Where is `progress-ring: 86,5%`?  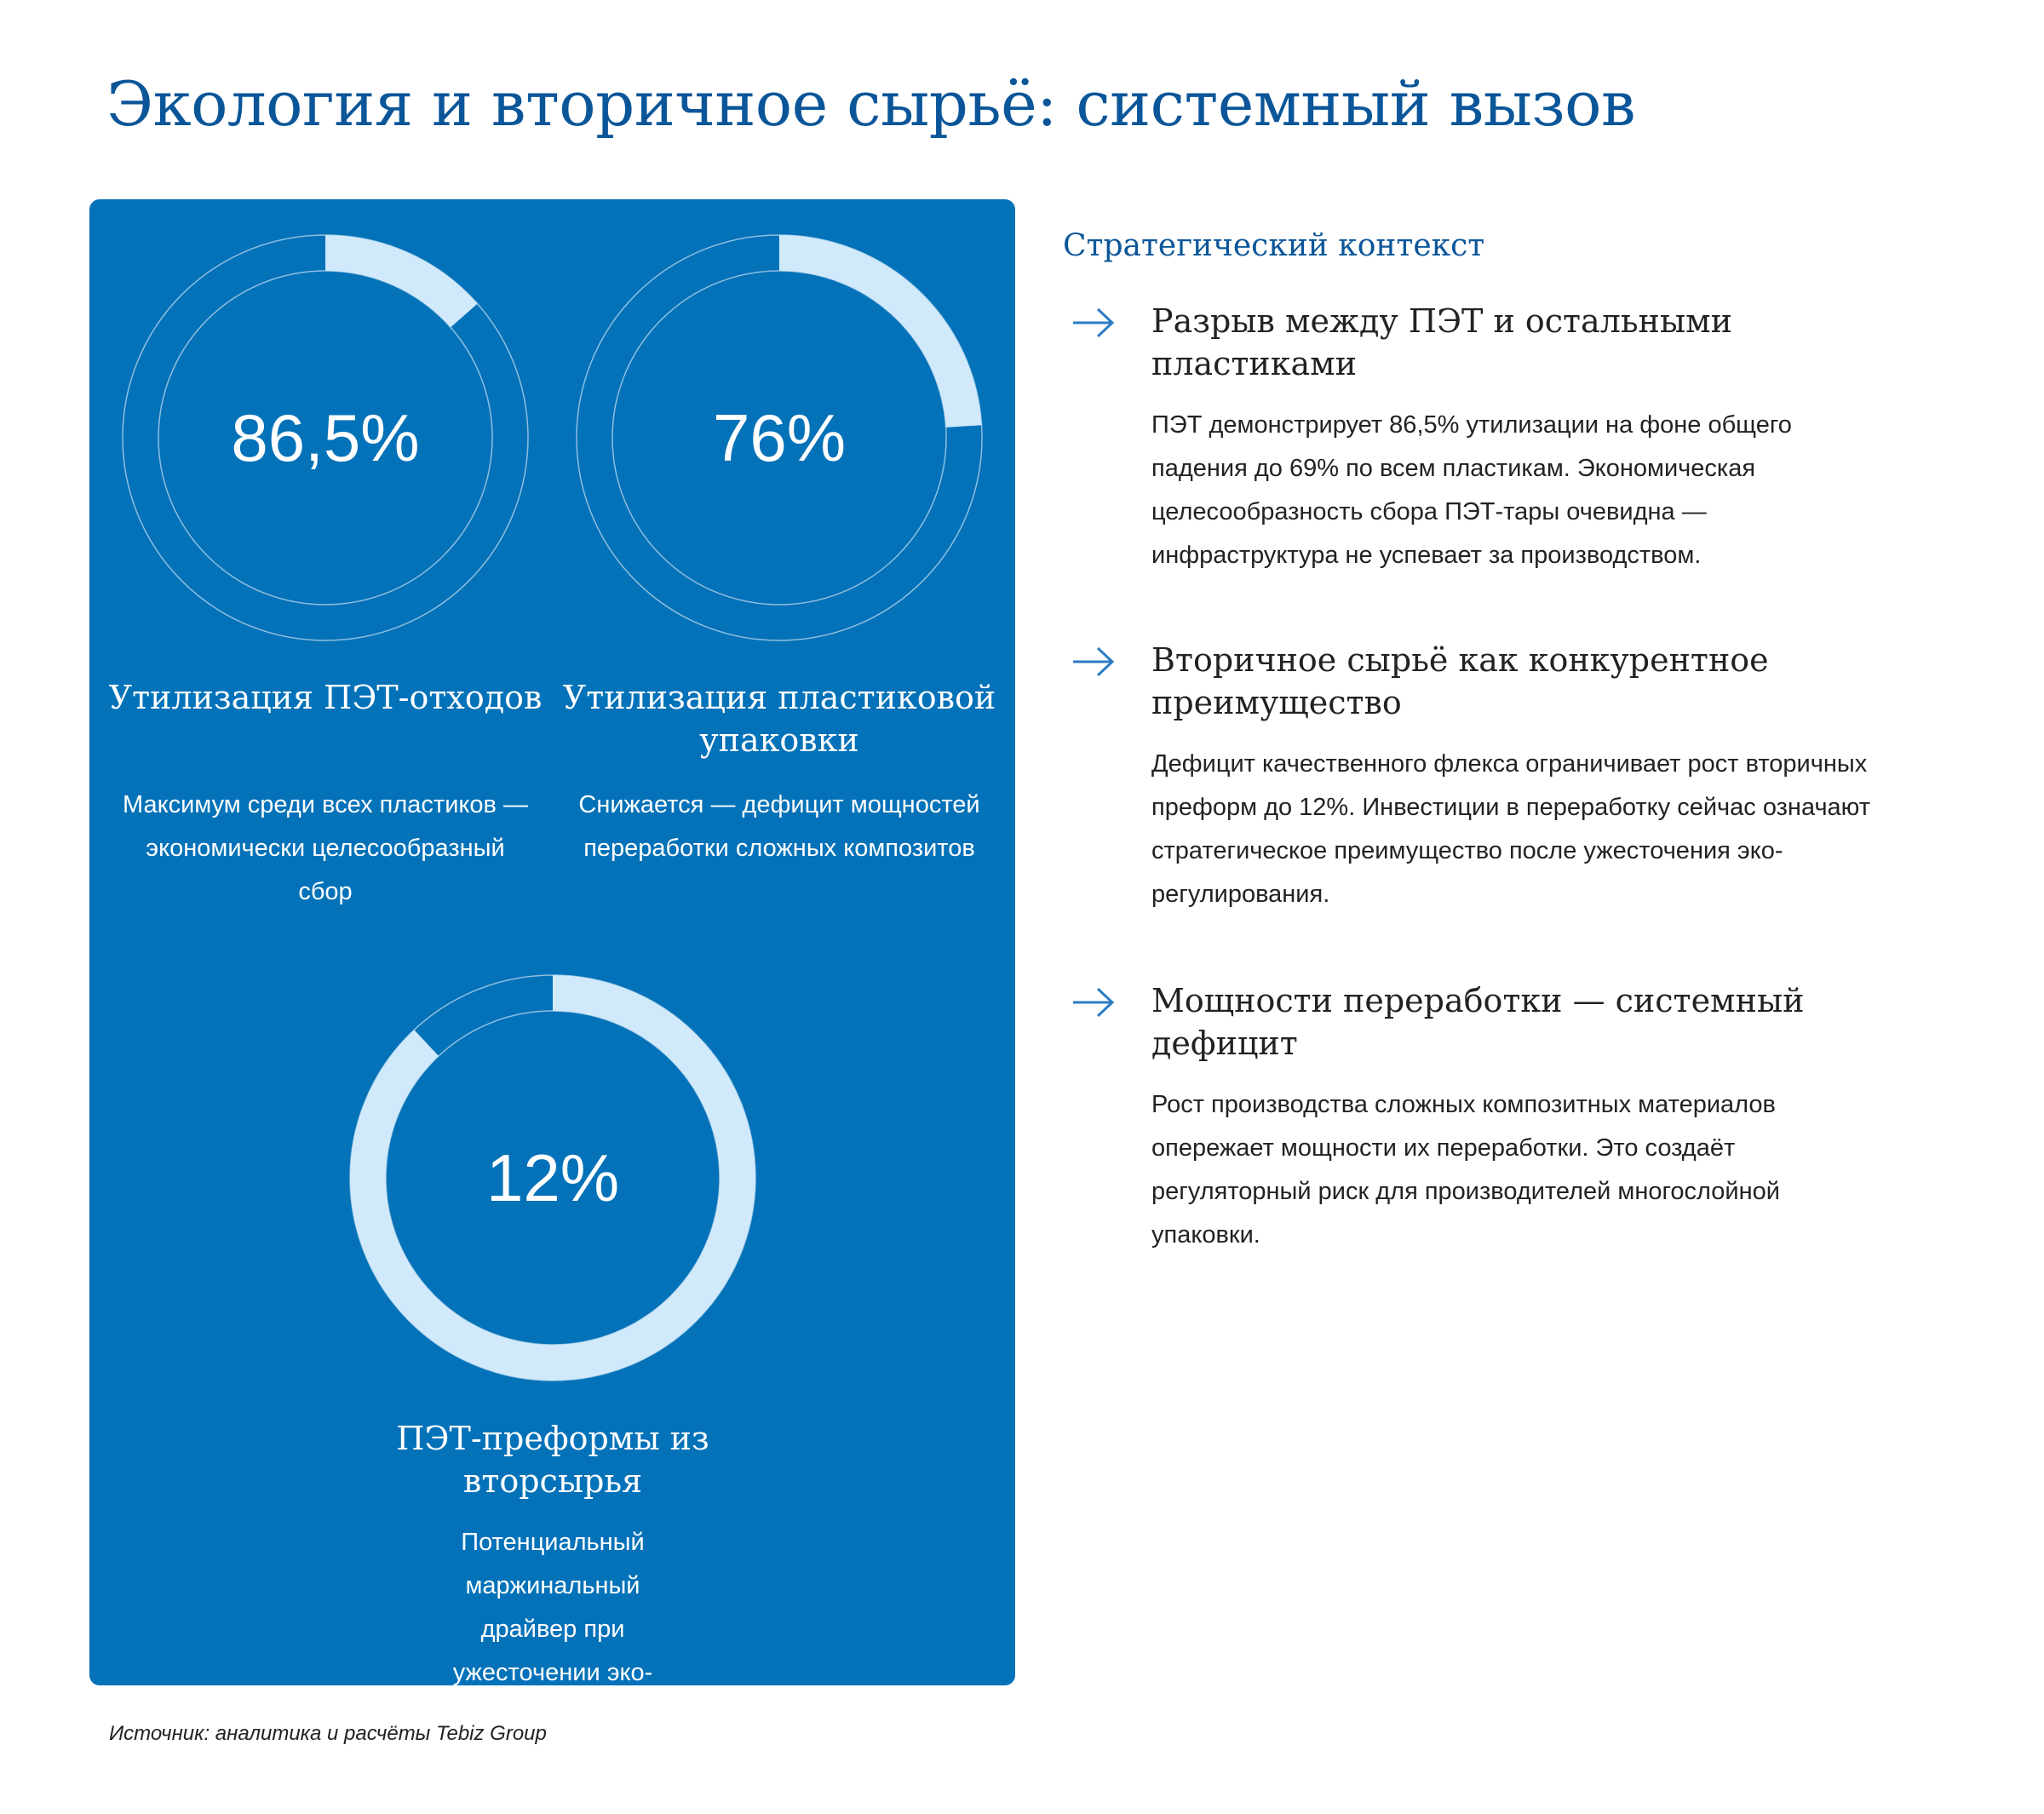 progress-ring: 86,5% is located at coordinates (325, 438).